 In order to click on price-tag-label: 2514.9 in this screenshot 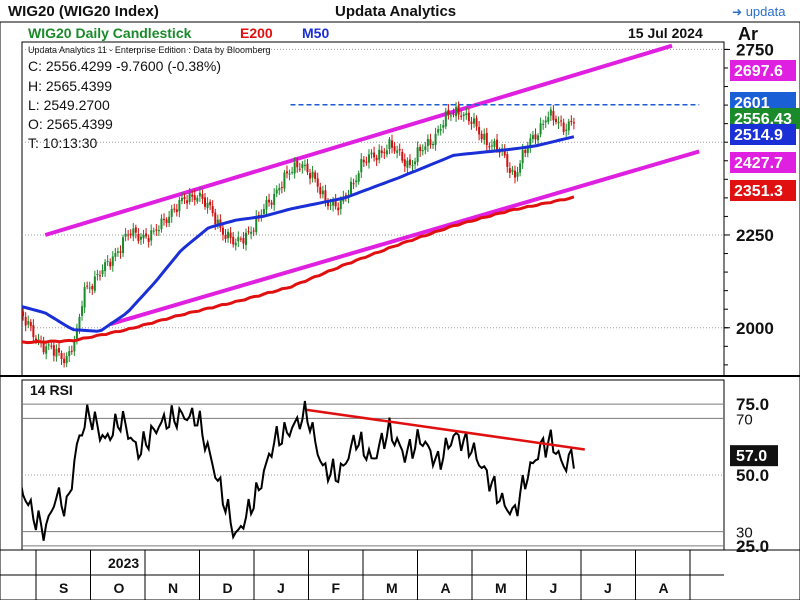, I will do `click(758, 135)`.